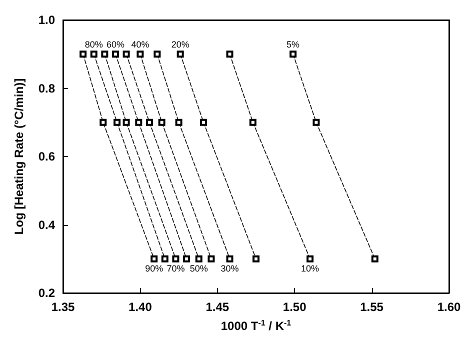  I want to click on x-tick-label: 1.35, so click(63, 307).